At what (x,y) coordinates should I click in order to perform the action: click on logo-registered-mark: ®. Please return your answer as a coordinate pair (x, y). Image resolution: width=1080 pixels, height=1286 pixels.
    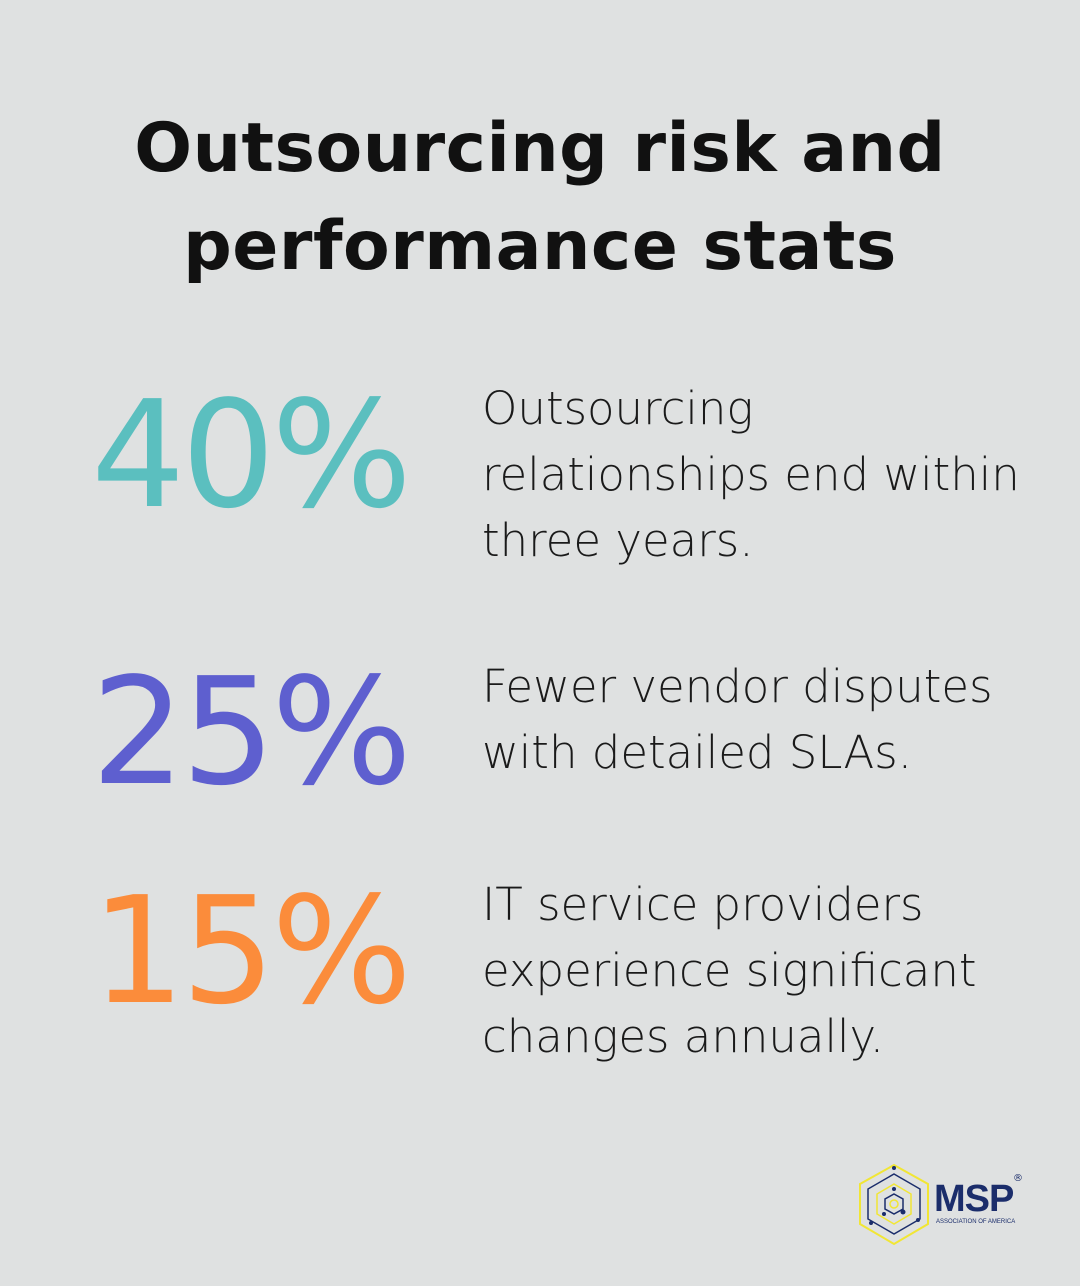
    Looking at the image, I should click on (1018, 1178).